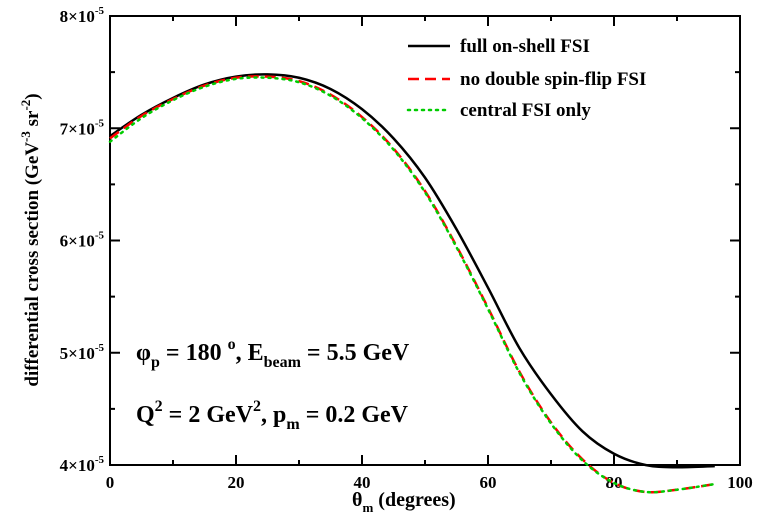 The image size is (760, 519). Describe the element at coordinates (82, 240) in the screenshot. I see `y-tick-label: 6×10⁻⁵` at that location.